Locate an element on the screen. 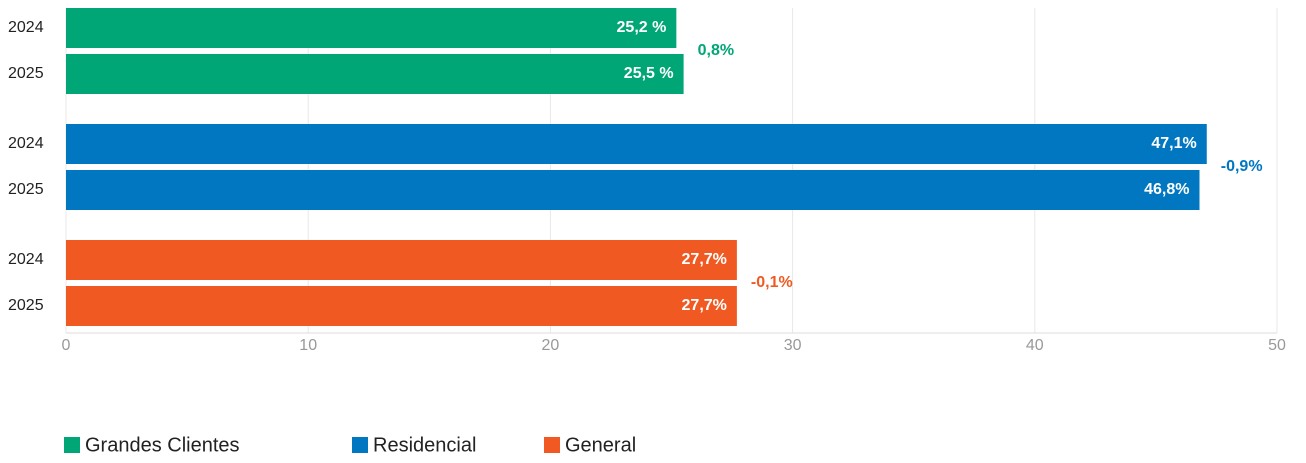 This screenshot has width=1306, height=463. x-tick-label: 50 is located at coordinates (1277, 345).